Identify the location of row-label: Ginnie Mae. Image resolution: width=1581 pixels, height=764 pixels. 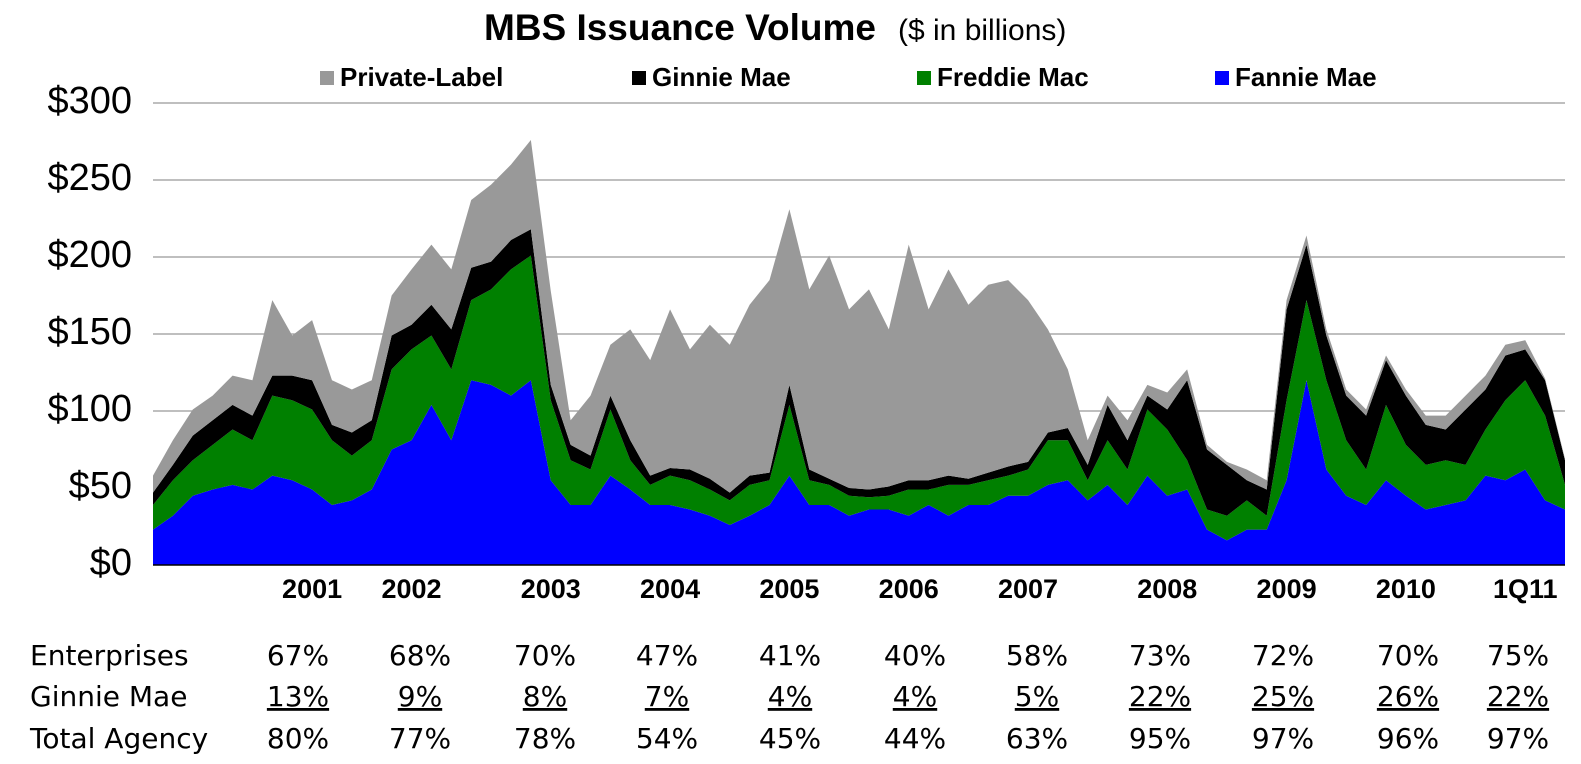
(108, 696).